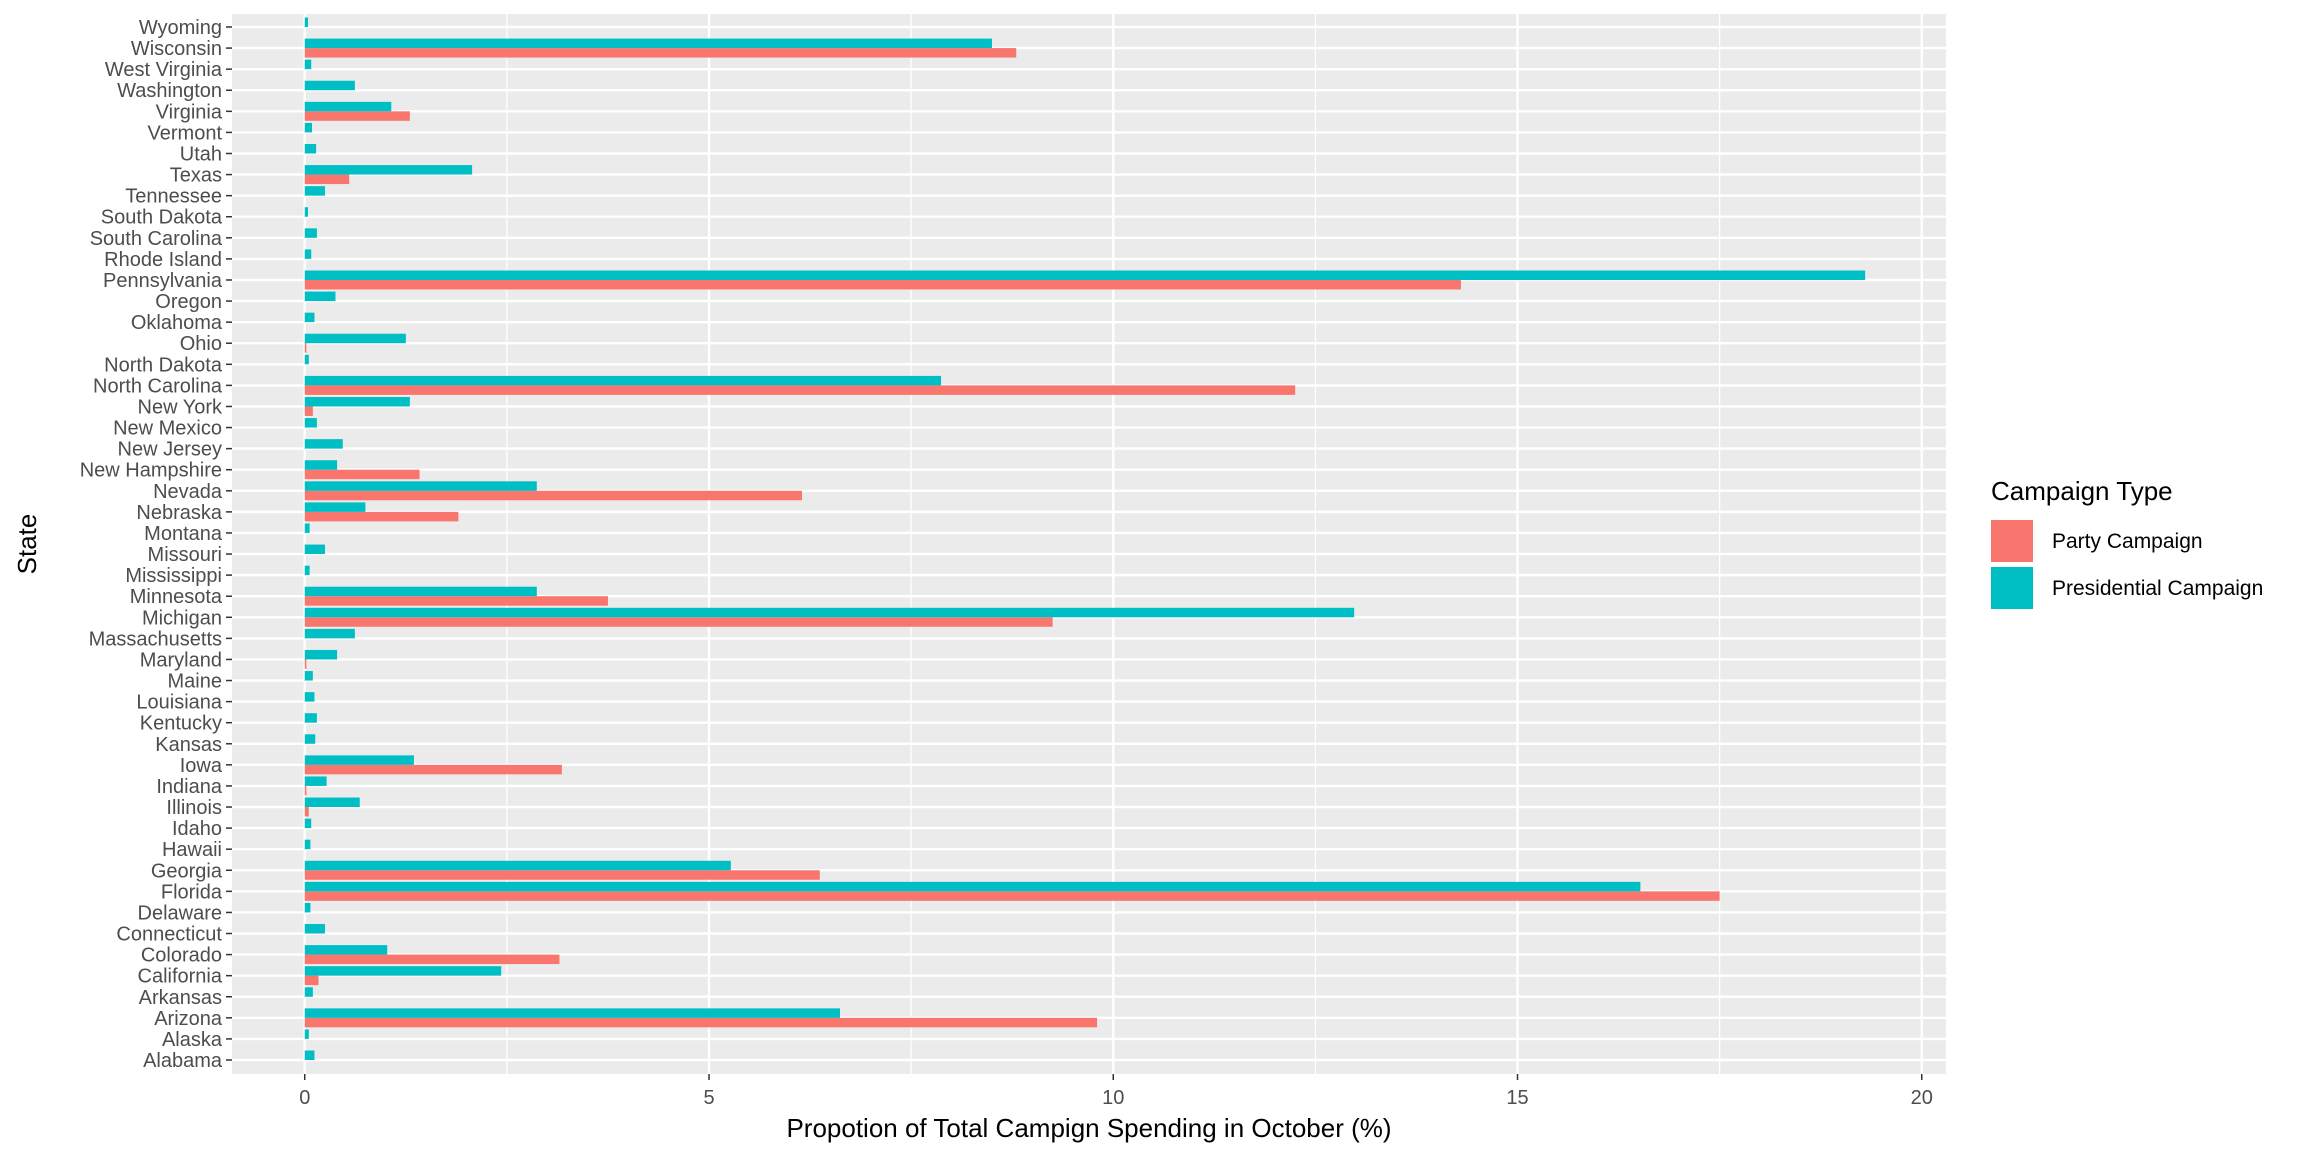  What do you see at coordinates (183, 1061) in the screenshot?
I see `y-tick-label: Alabama` at bounding box center [183, 1061].